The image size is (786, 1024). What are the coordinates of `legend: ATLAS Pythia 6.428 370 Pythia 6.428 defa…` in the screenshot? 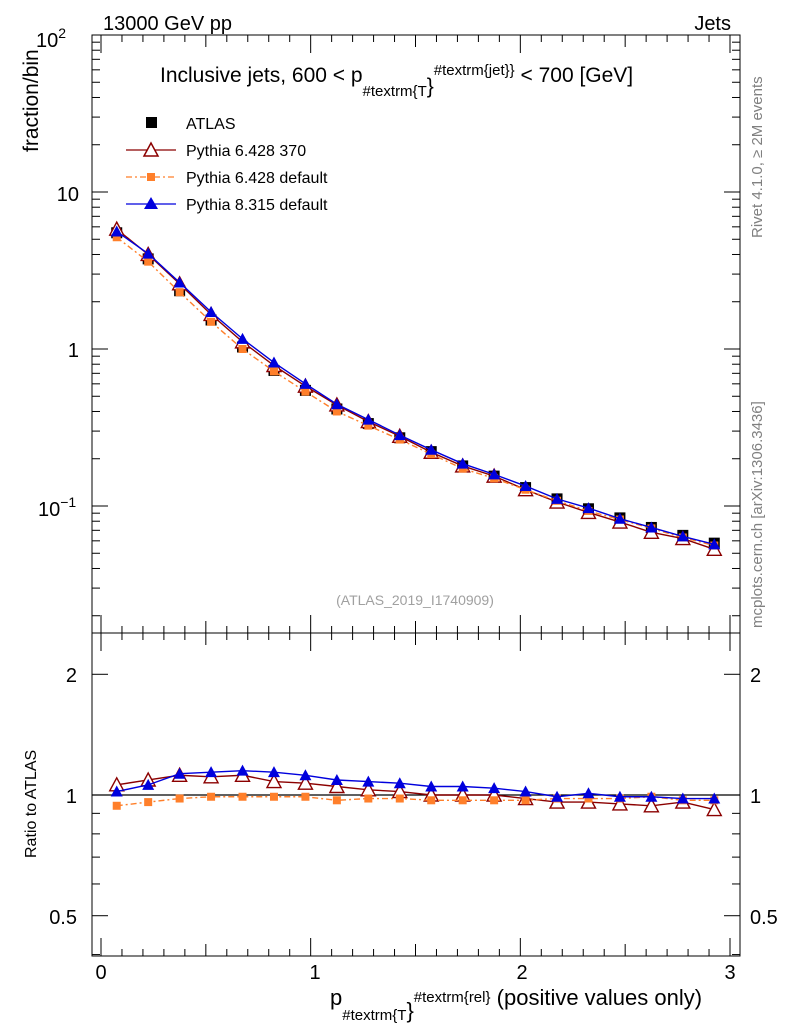 It's located at (227, 165).